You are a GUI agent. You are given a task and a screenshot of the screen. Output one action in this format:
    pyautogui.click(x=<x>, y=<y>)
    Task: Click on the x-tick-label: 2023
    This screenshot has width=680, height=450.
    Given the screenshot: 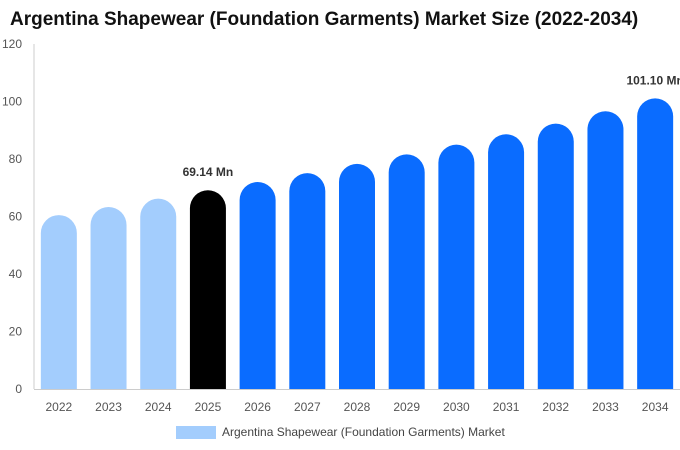 What is the action you would take?
    pyautogui.click(x=108, y=407)
    